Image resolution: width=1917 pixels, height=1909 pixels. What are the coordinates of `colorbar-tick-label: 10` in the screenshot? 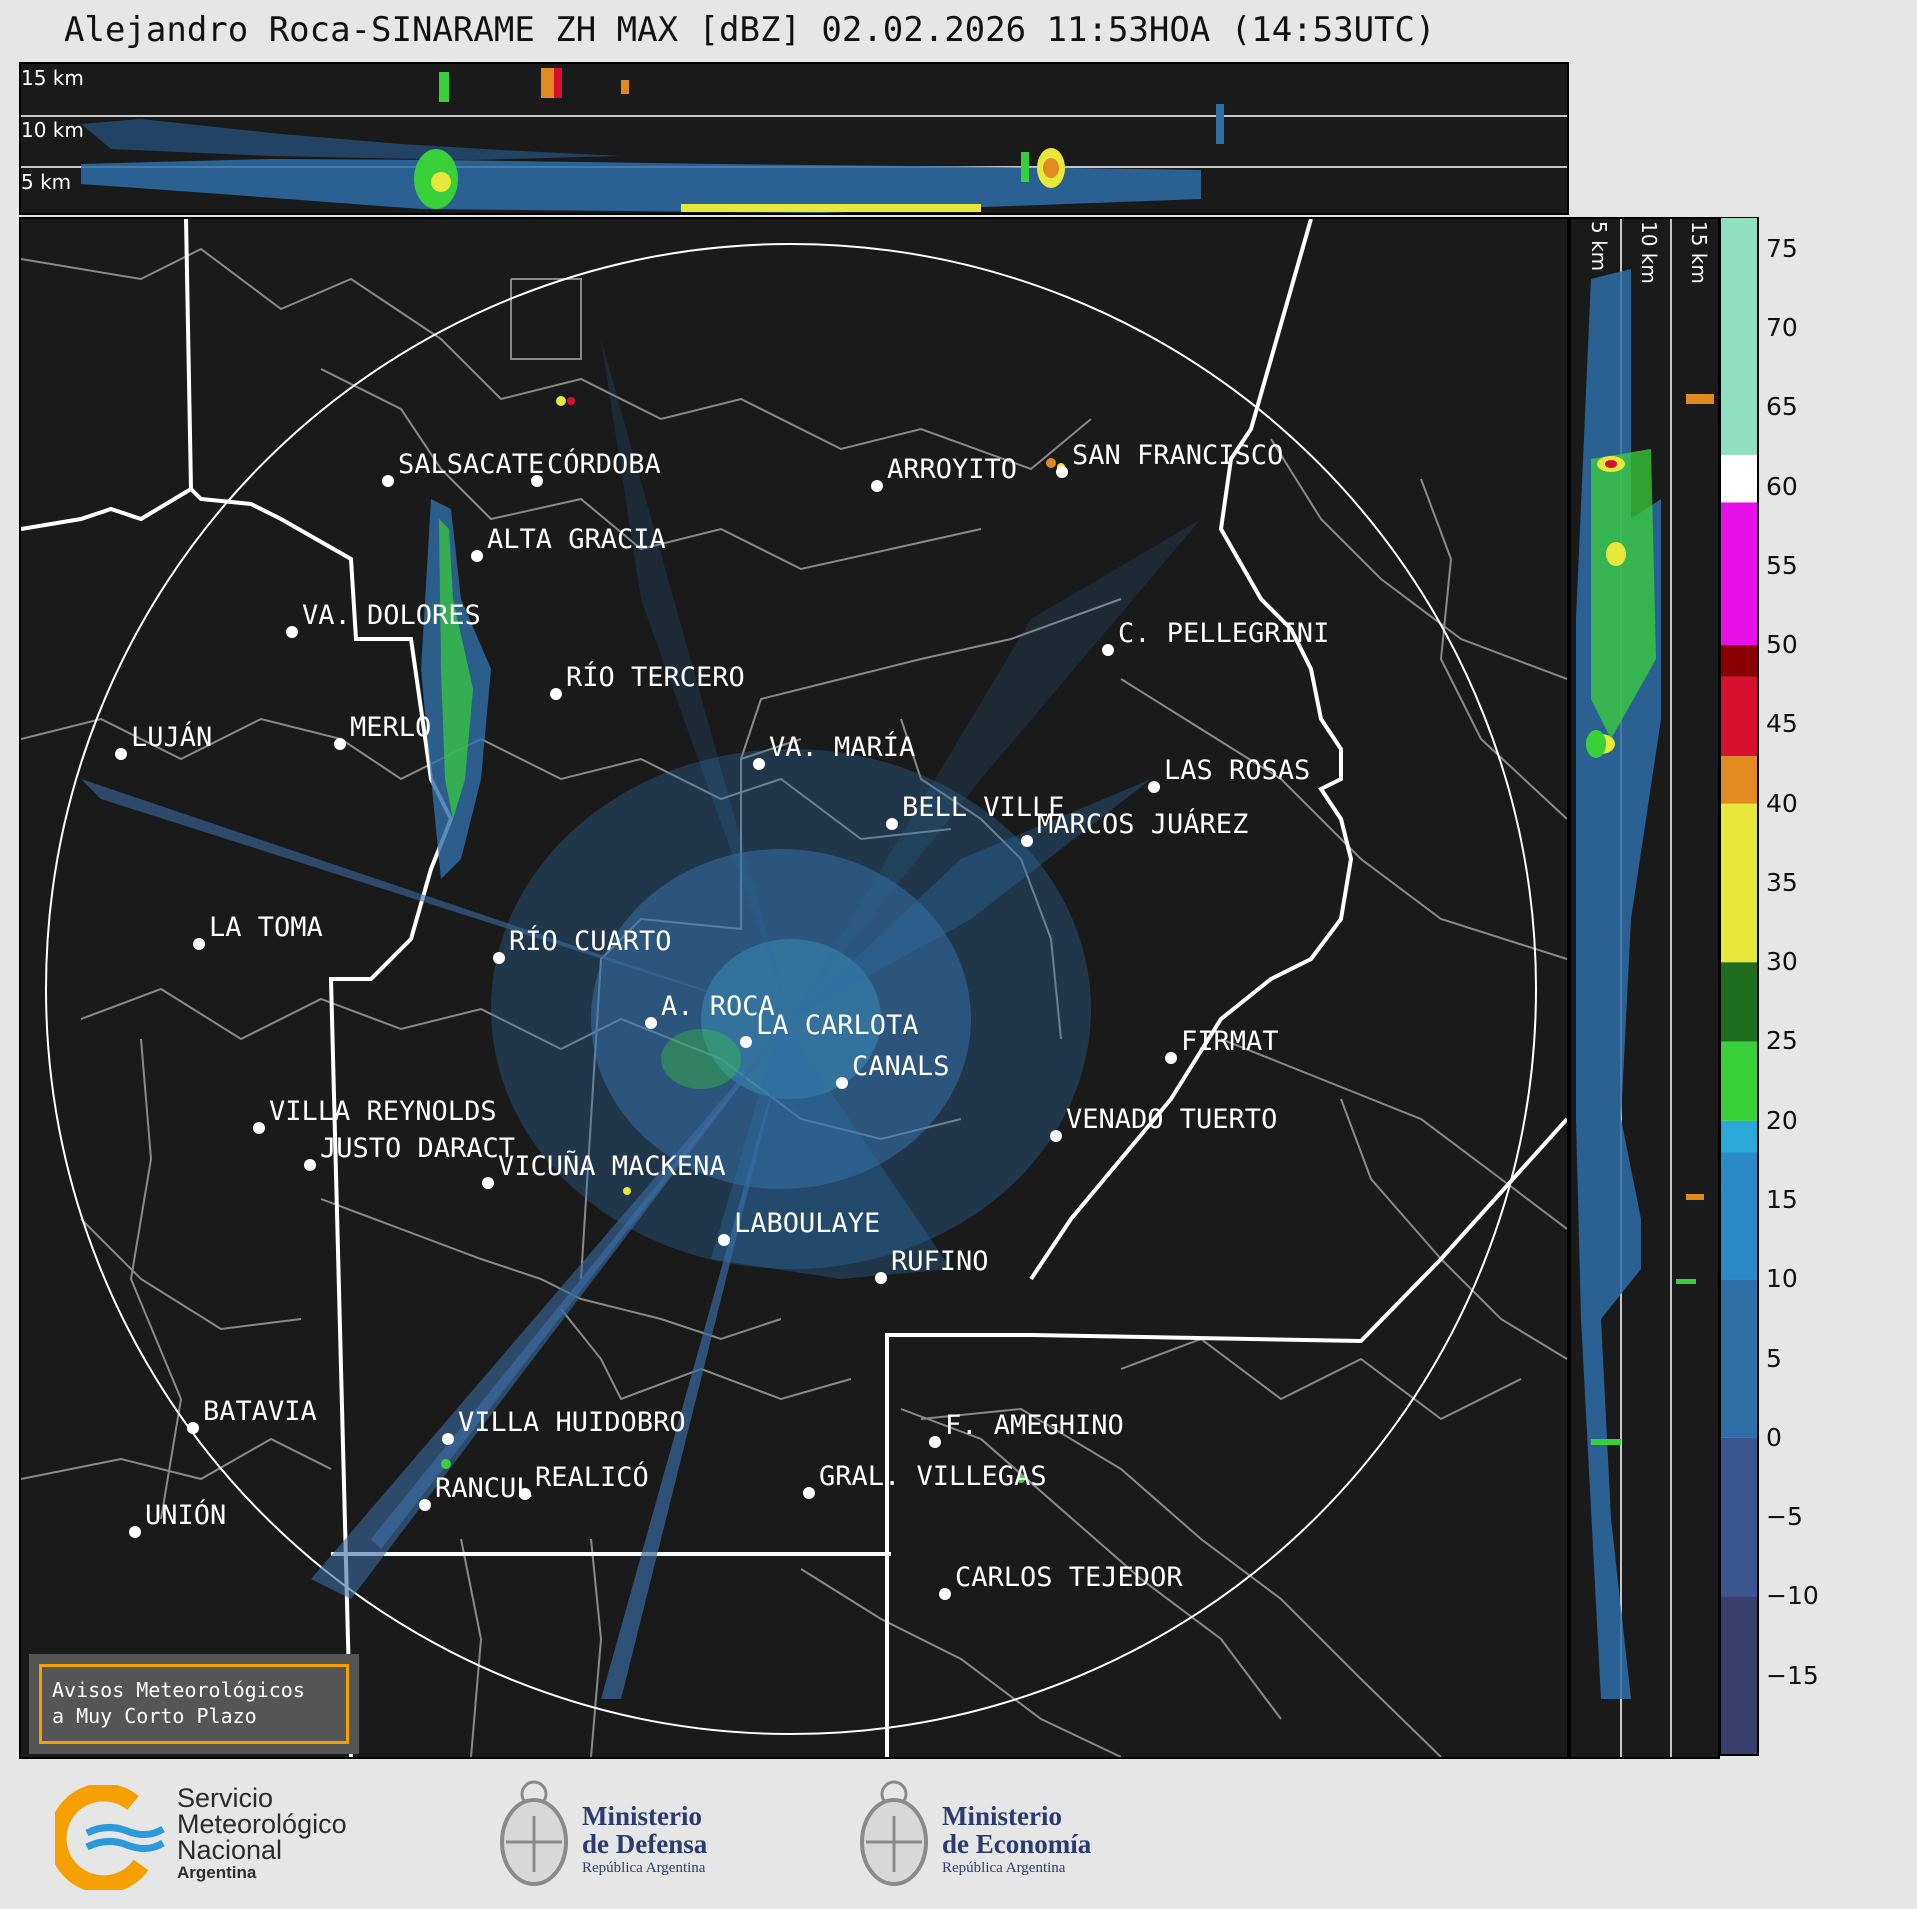 It's located at (1782, 1279).